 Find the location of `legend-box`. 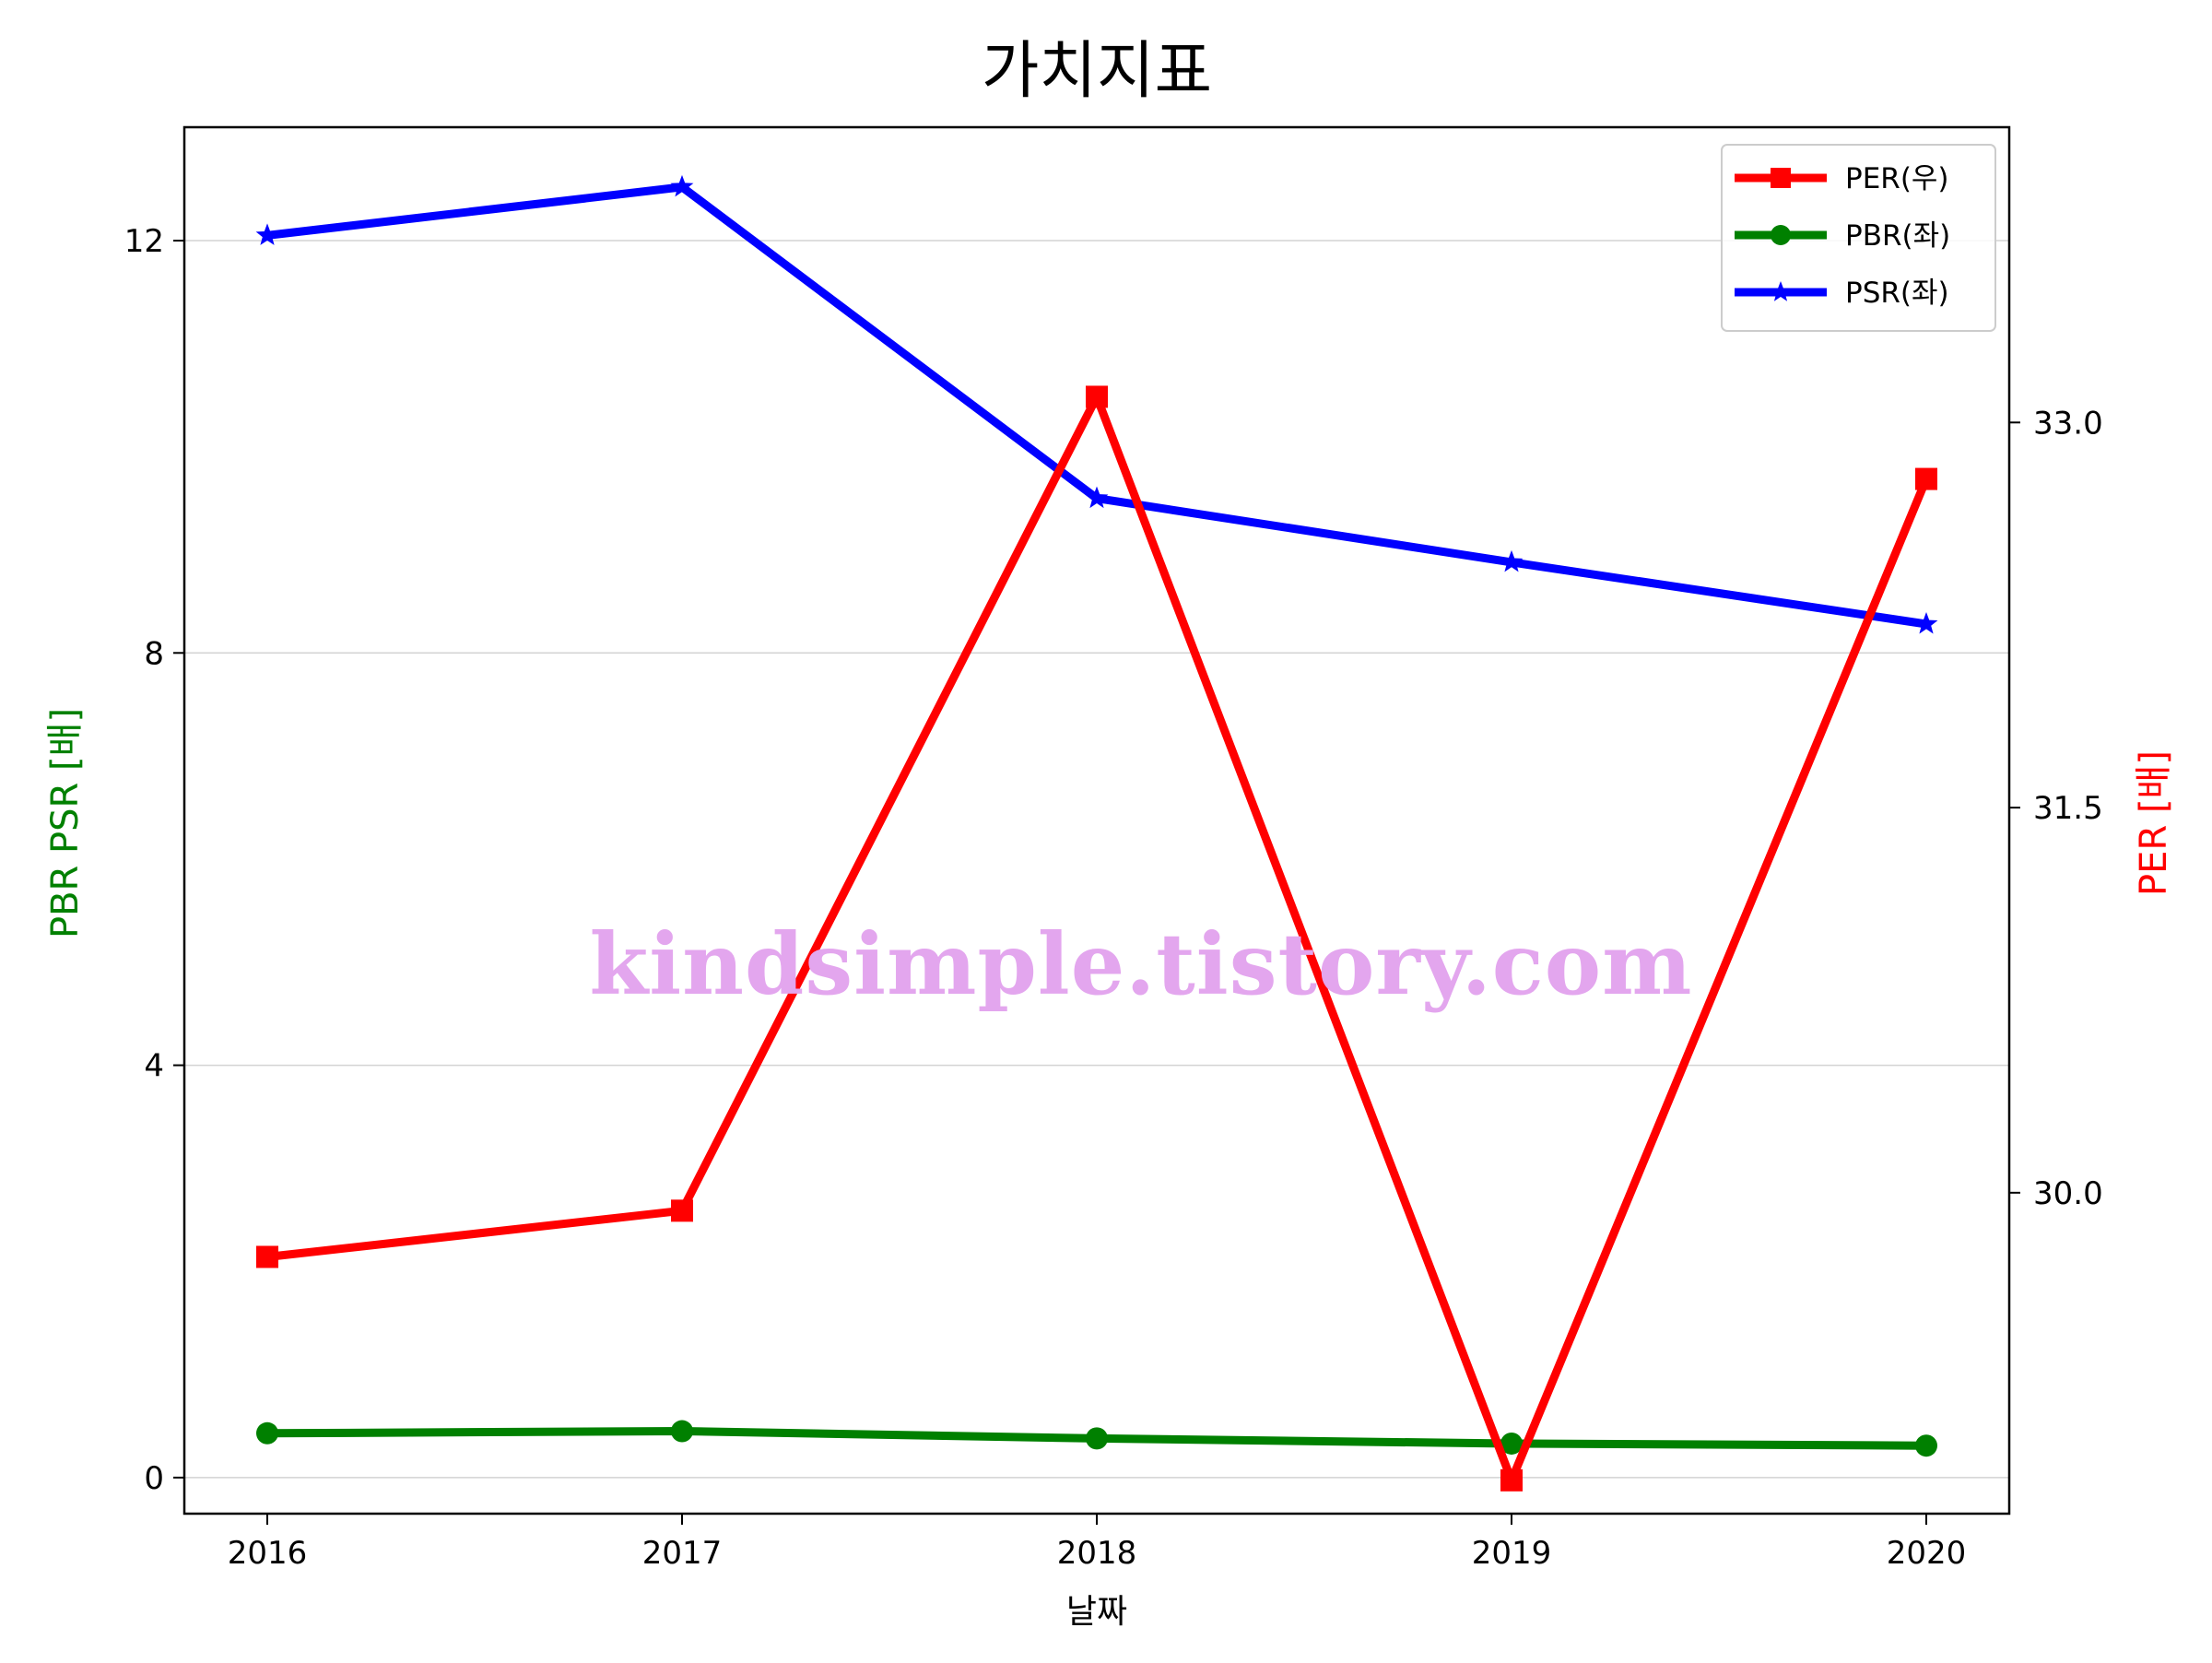

legend-box is located at coordinates (1858, 238).